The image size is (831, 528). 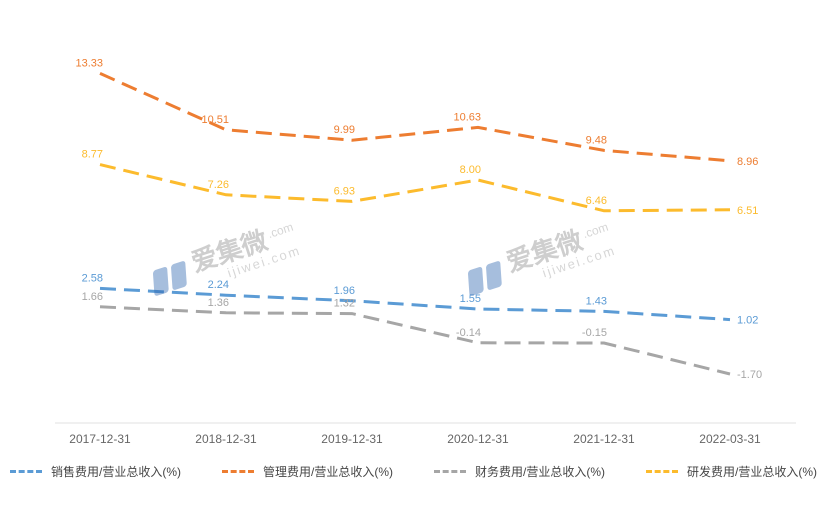 I want to click on point-label: 1.55, so click(x=470, y=299).